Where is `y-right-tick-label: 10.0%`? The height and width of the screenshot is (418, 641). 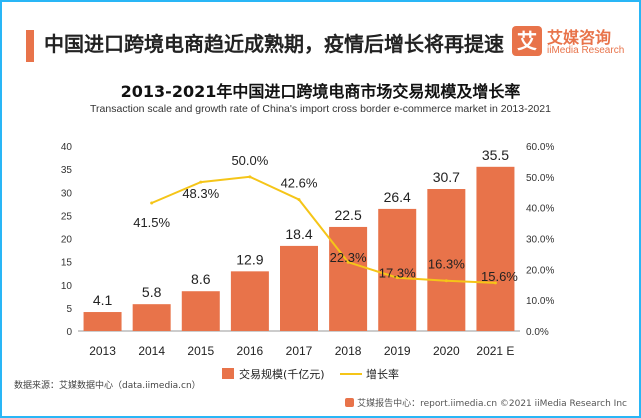
y-right-tick-label: 10.0% is located at coordinates (540, 301).